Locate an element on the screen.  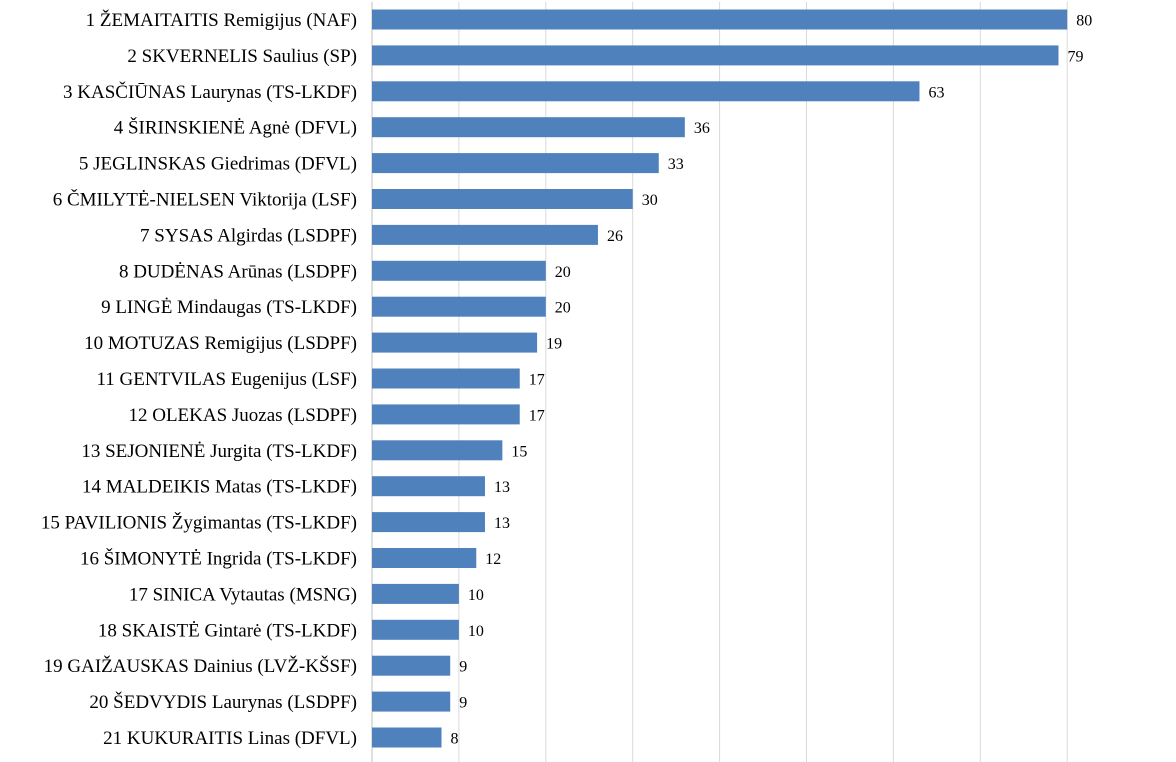
value-label-12: 17 is located at coordinates (537, 415).